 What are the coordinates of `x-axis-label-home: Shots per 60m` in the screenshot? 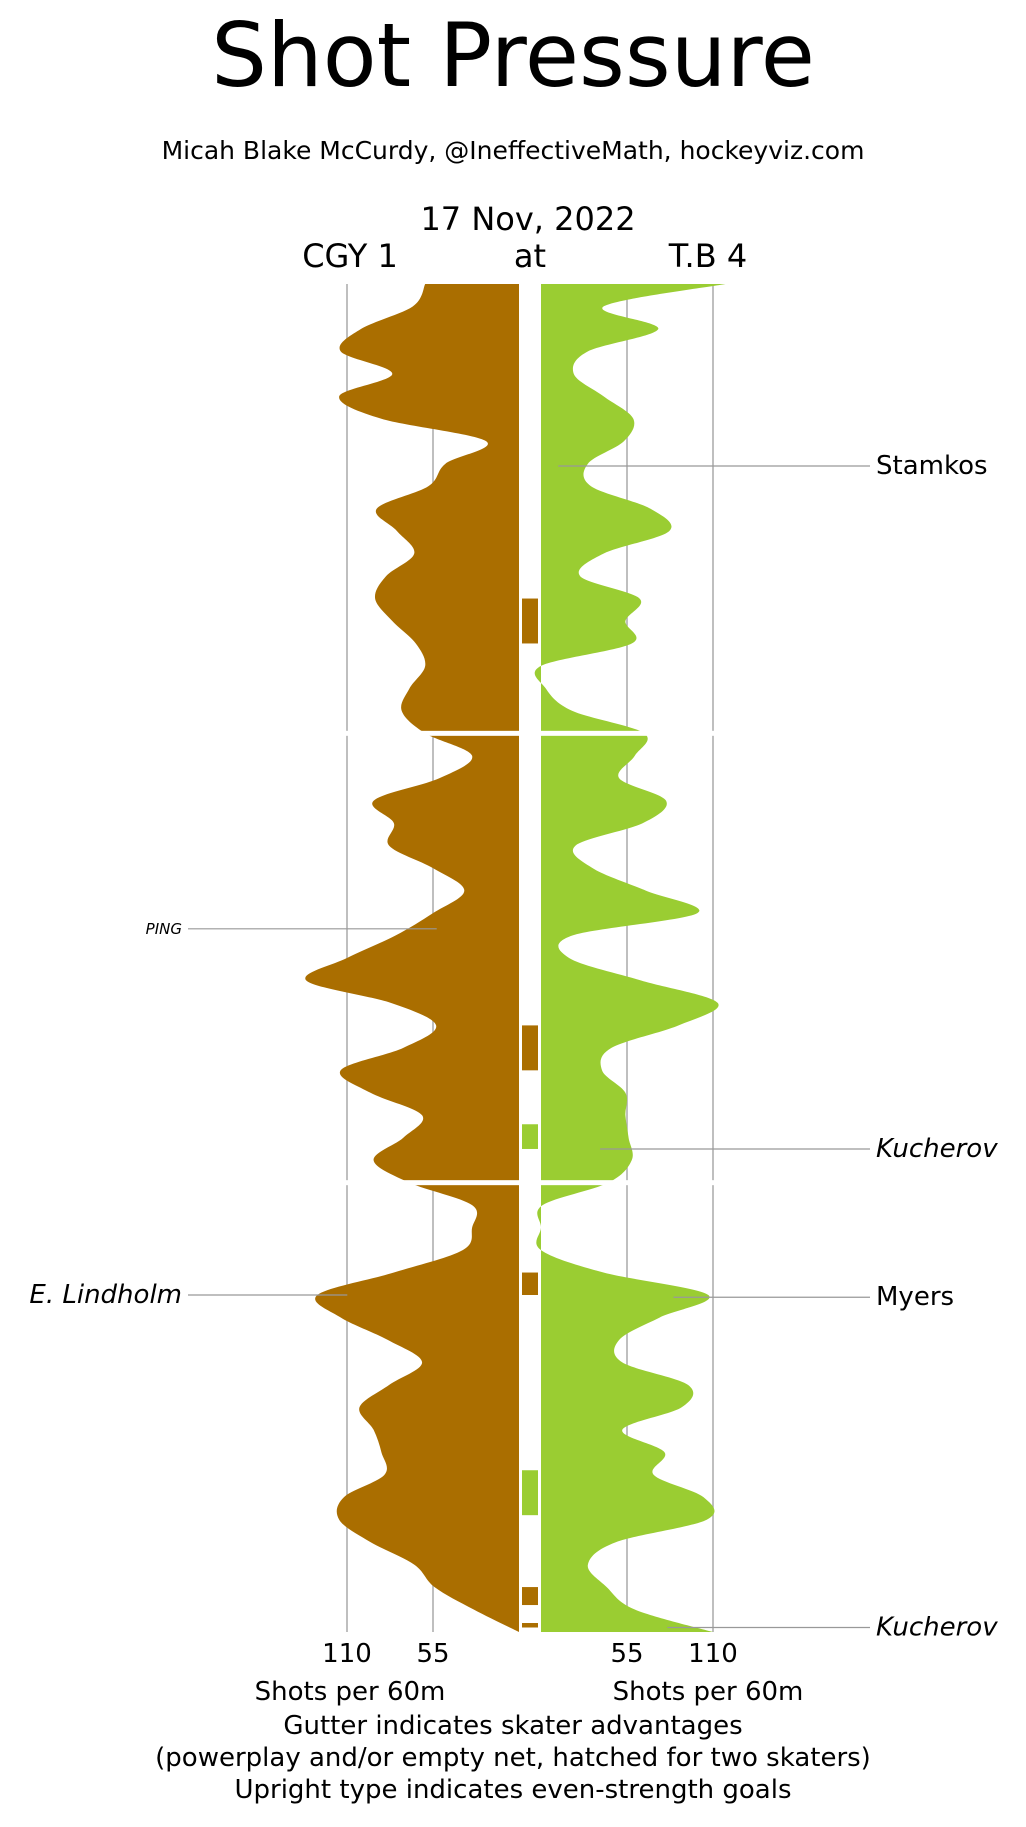 It's located at (708, 1692).